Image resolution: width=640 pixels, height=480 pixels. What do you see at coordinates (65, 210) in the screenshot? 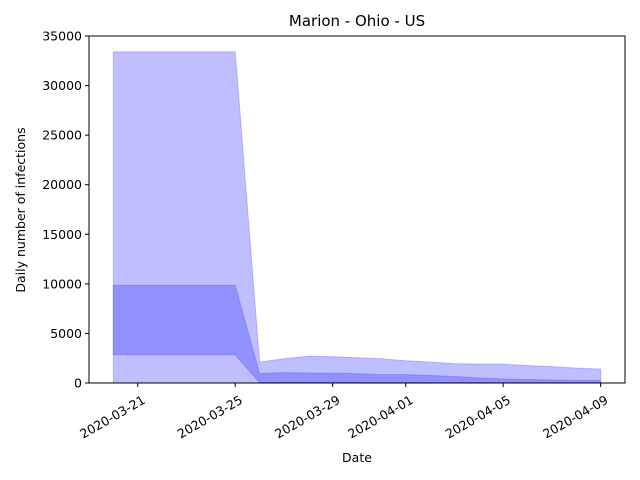
I see `y-axis: 0 5000 10000 15000 20000 25000 30000 35000` at bounding box center [65, 210].